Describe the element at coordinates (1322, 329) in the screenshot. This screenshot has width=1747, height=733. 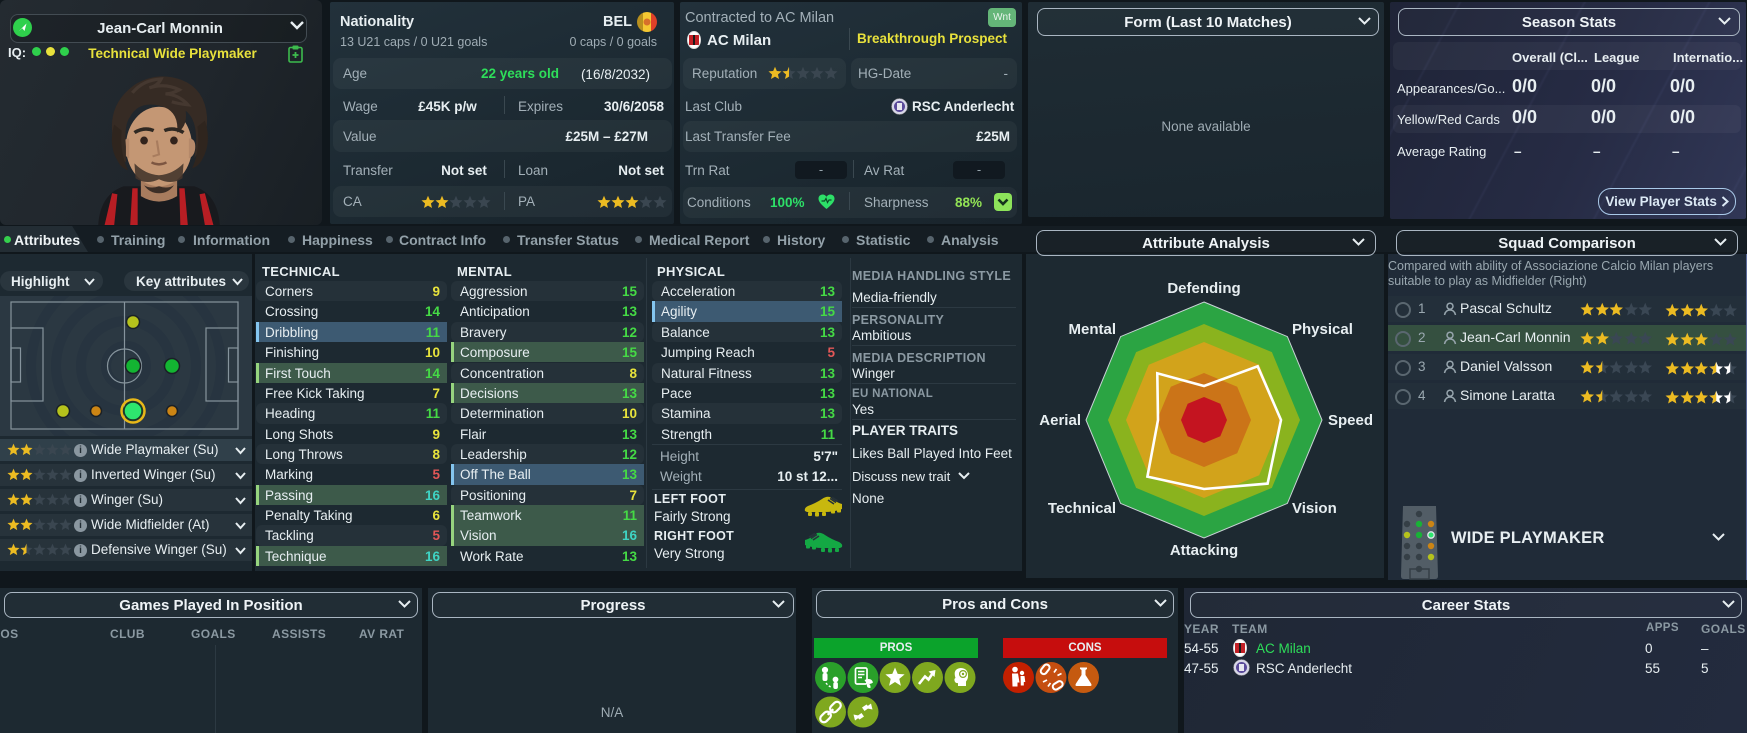
I see `svg-text: Physical` at that location.